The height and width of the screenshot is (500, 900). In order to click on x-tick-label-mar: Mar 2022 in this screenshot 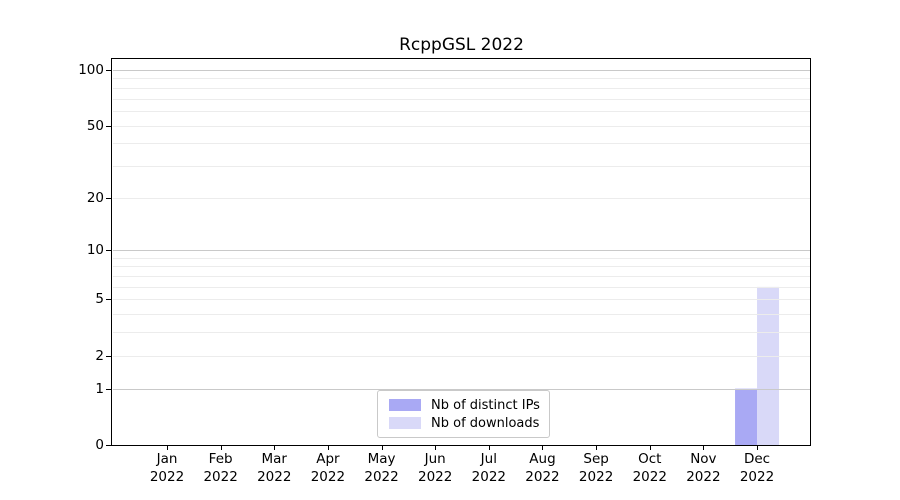, I will do `click(274, 468)`.